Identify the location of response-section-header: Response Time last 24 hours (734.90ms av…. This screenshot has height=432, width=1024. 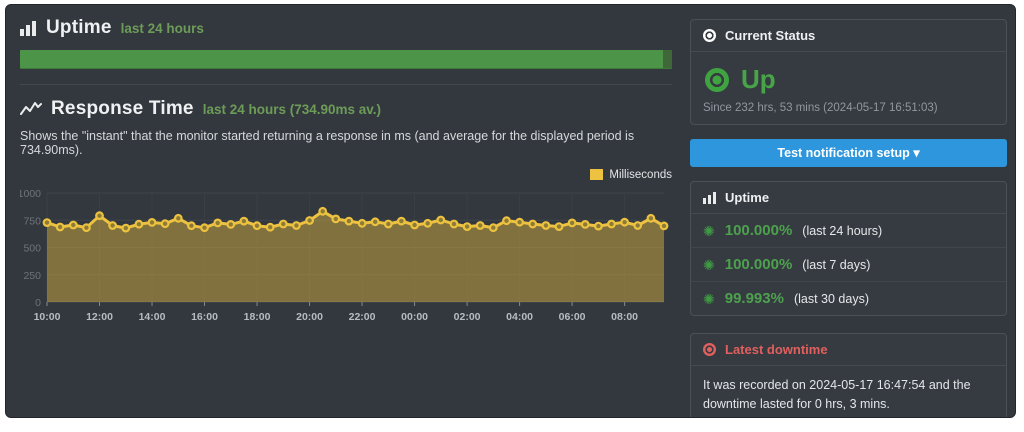
(346, 109).